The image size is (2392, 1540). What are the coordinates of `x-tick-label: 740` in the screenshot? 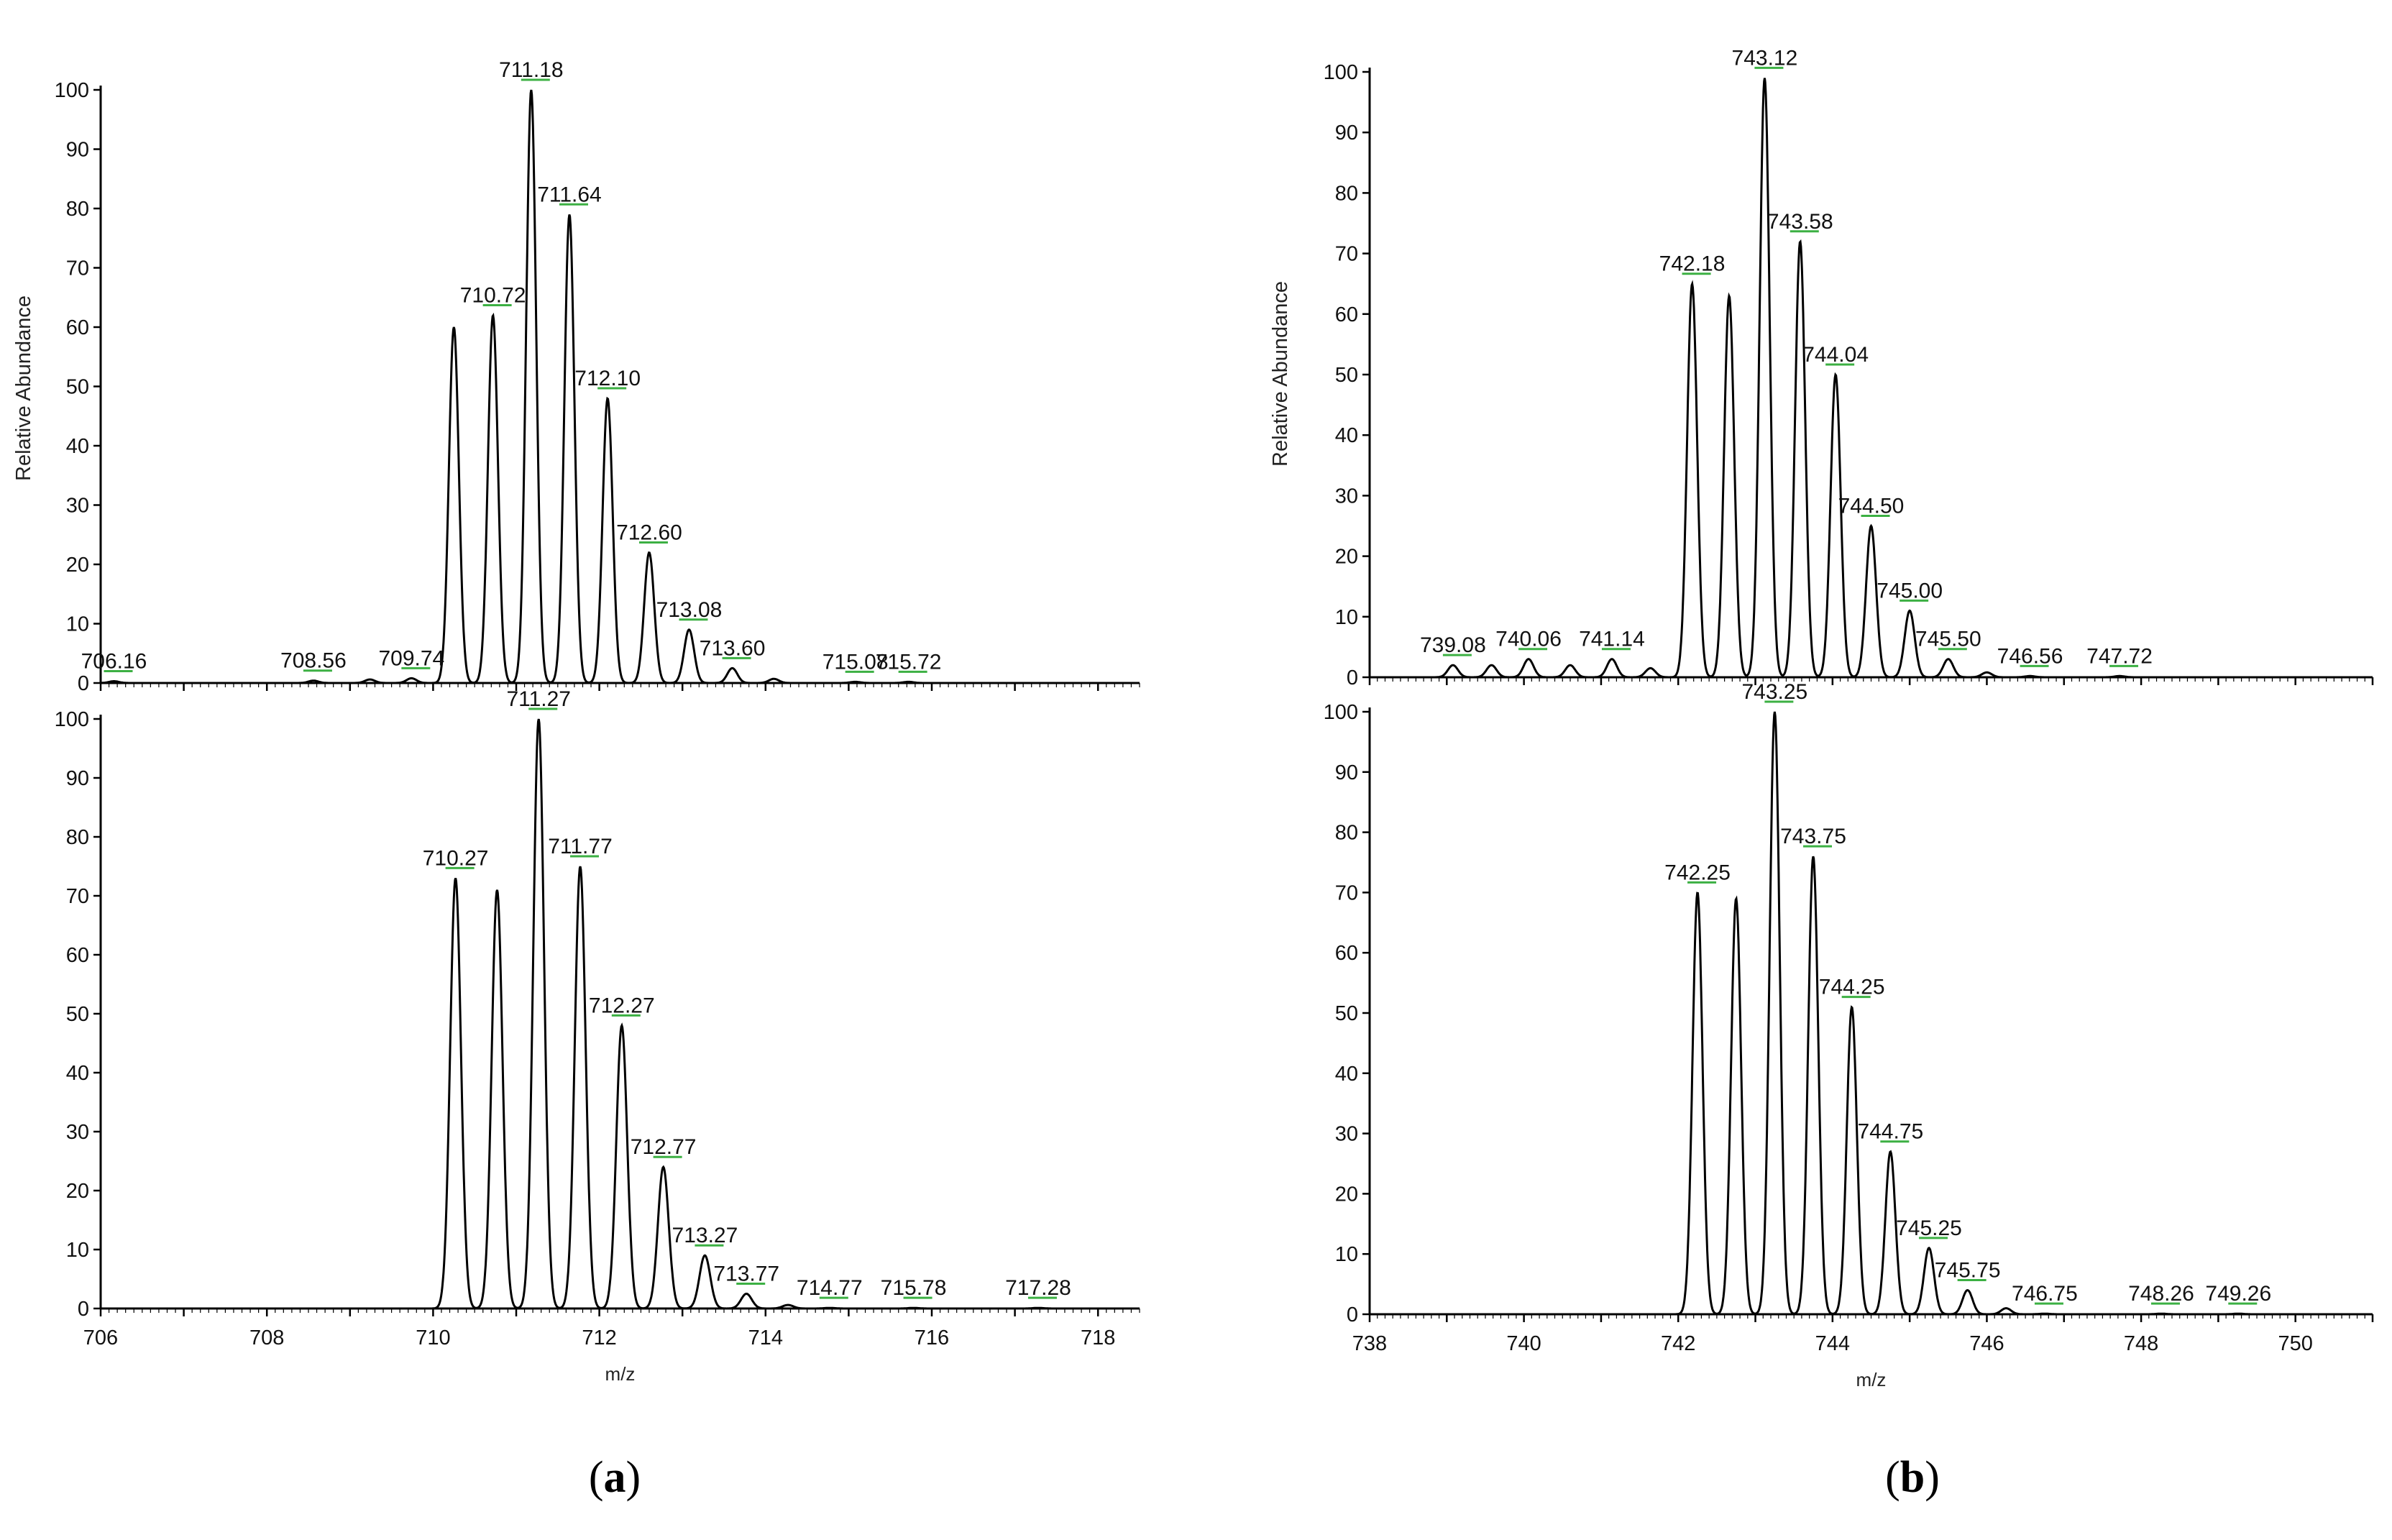 It's located at (1523, 1343).